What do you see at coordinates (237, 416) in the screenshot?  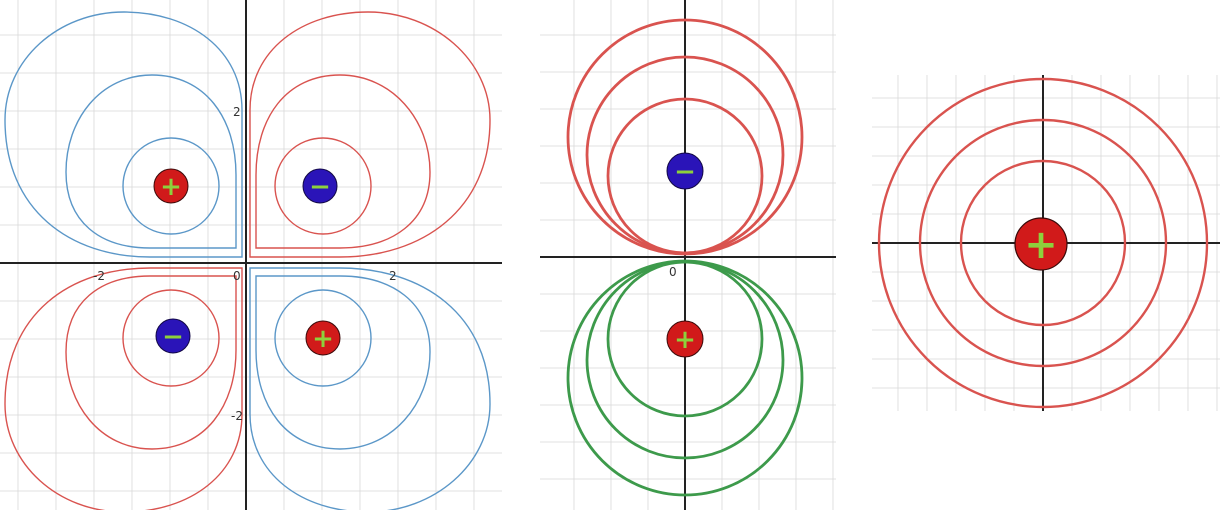 I see `tick-label-y-neg: -2` at bounding box center [237, 416].